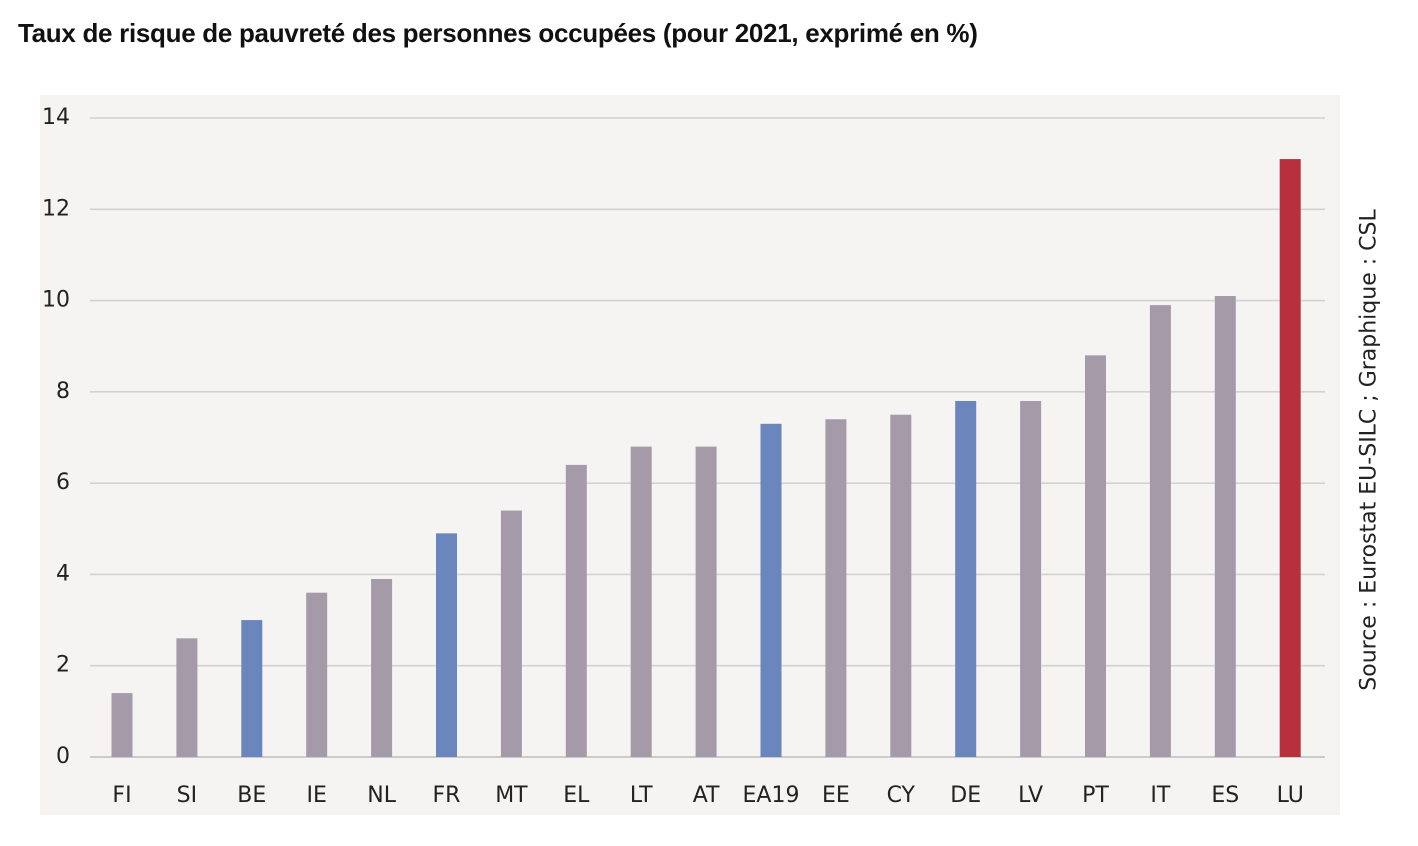 Image resolution: width=1418 pixels, height=846 pixels. What do you see at coordinates (901, 795) in the screenshot?
I see `x-tick-label: CY` at bounding box center [901, 795].